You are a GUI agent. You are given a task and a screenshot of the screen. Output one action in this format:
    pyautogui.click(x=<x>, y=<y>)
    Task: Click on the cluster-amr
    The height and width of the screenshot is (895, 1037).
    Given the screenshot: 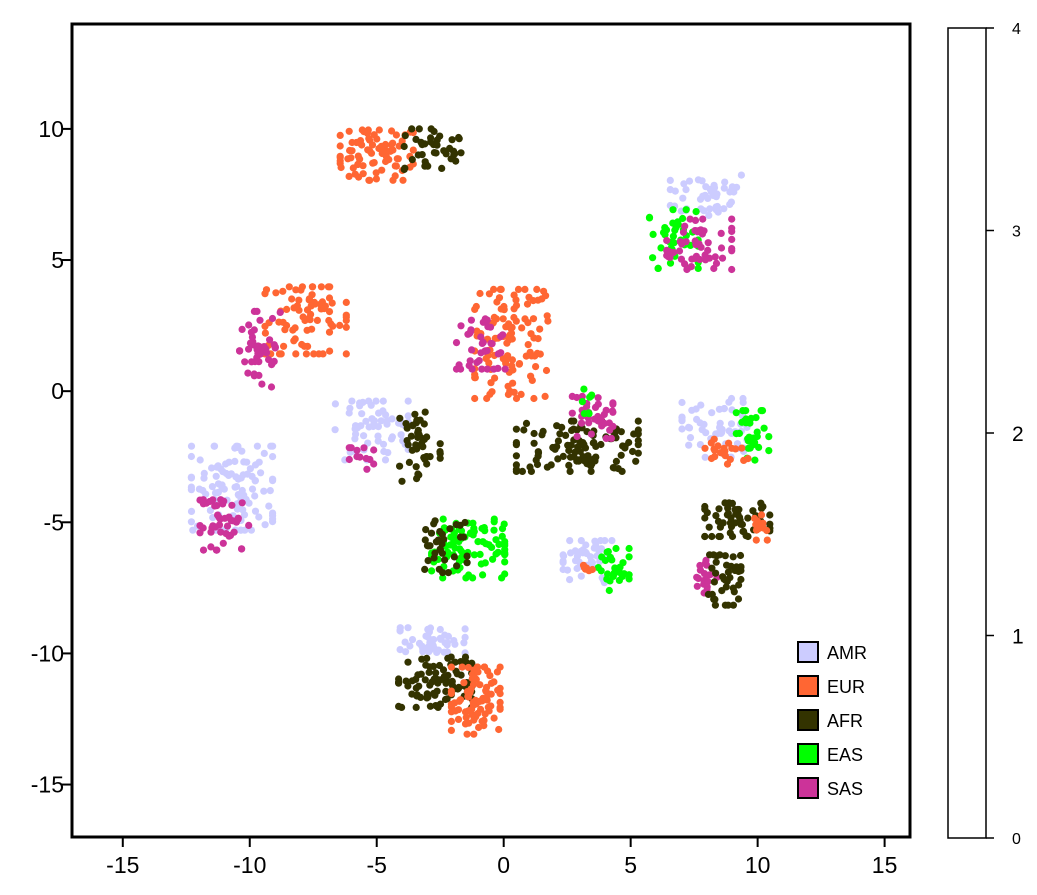 What is the action you would take?
    pyautogui.click(x=706, y=195)
    